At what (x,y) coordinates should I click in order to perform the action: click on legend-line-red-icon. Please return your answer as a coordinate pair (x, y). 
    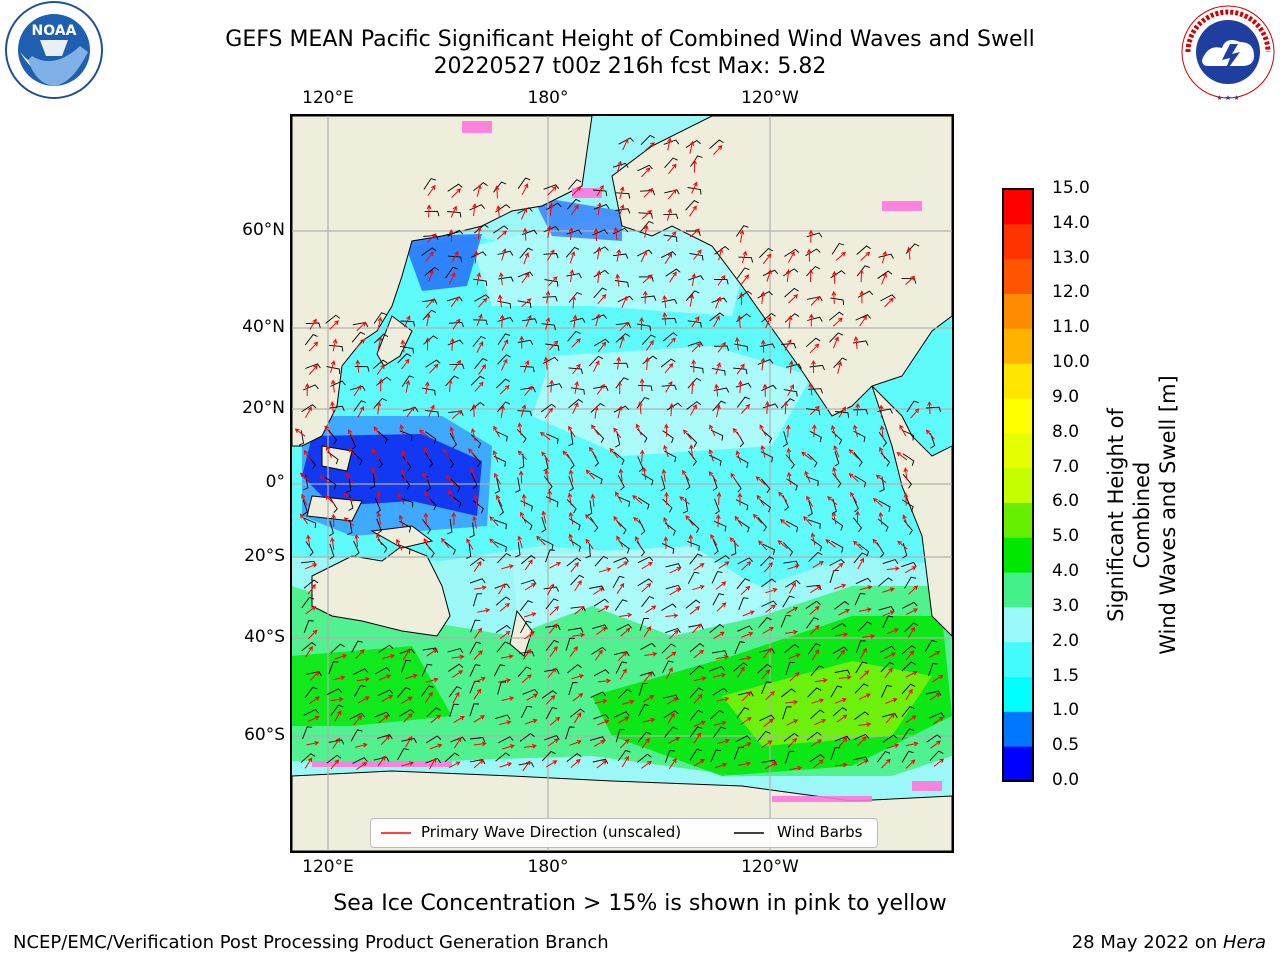
    Looking at the image, I should click on (396, 833).